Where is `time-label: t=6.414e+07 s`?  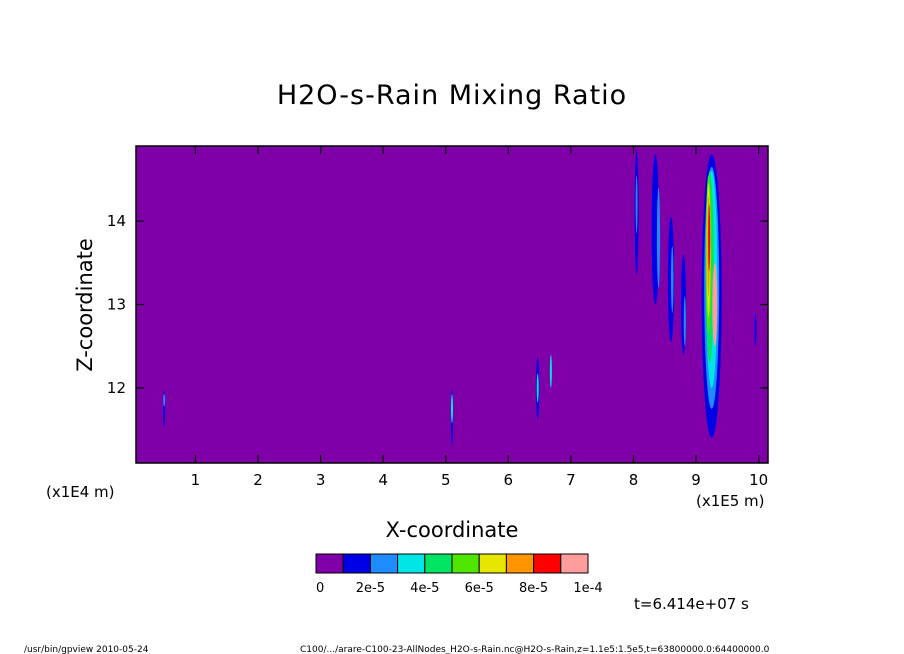
time-label: t=6.414e+07 s is located at coordinates (691, 604).